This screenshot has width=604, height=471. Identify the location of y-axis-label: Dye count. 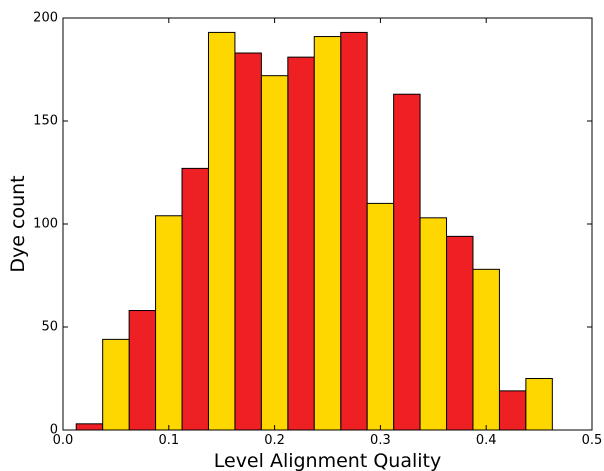
(18, 223).